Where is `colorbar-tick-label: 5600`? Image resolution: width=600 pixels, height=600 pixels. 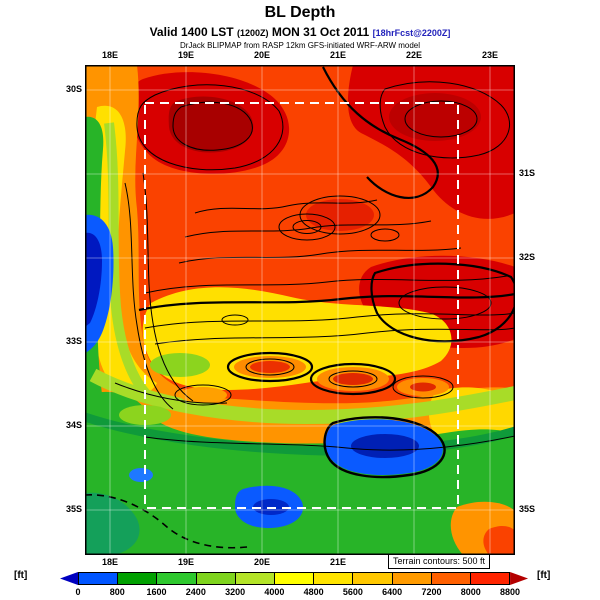
colorbar-tick-label: 5600 is located at coordinates (352, 592).